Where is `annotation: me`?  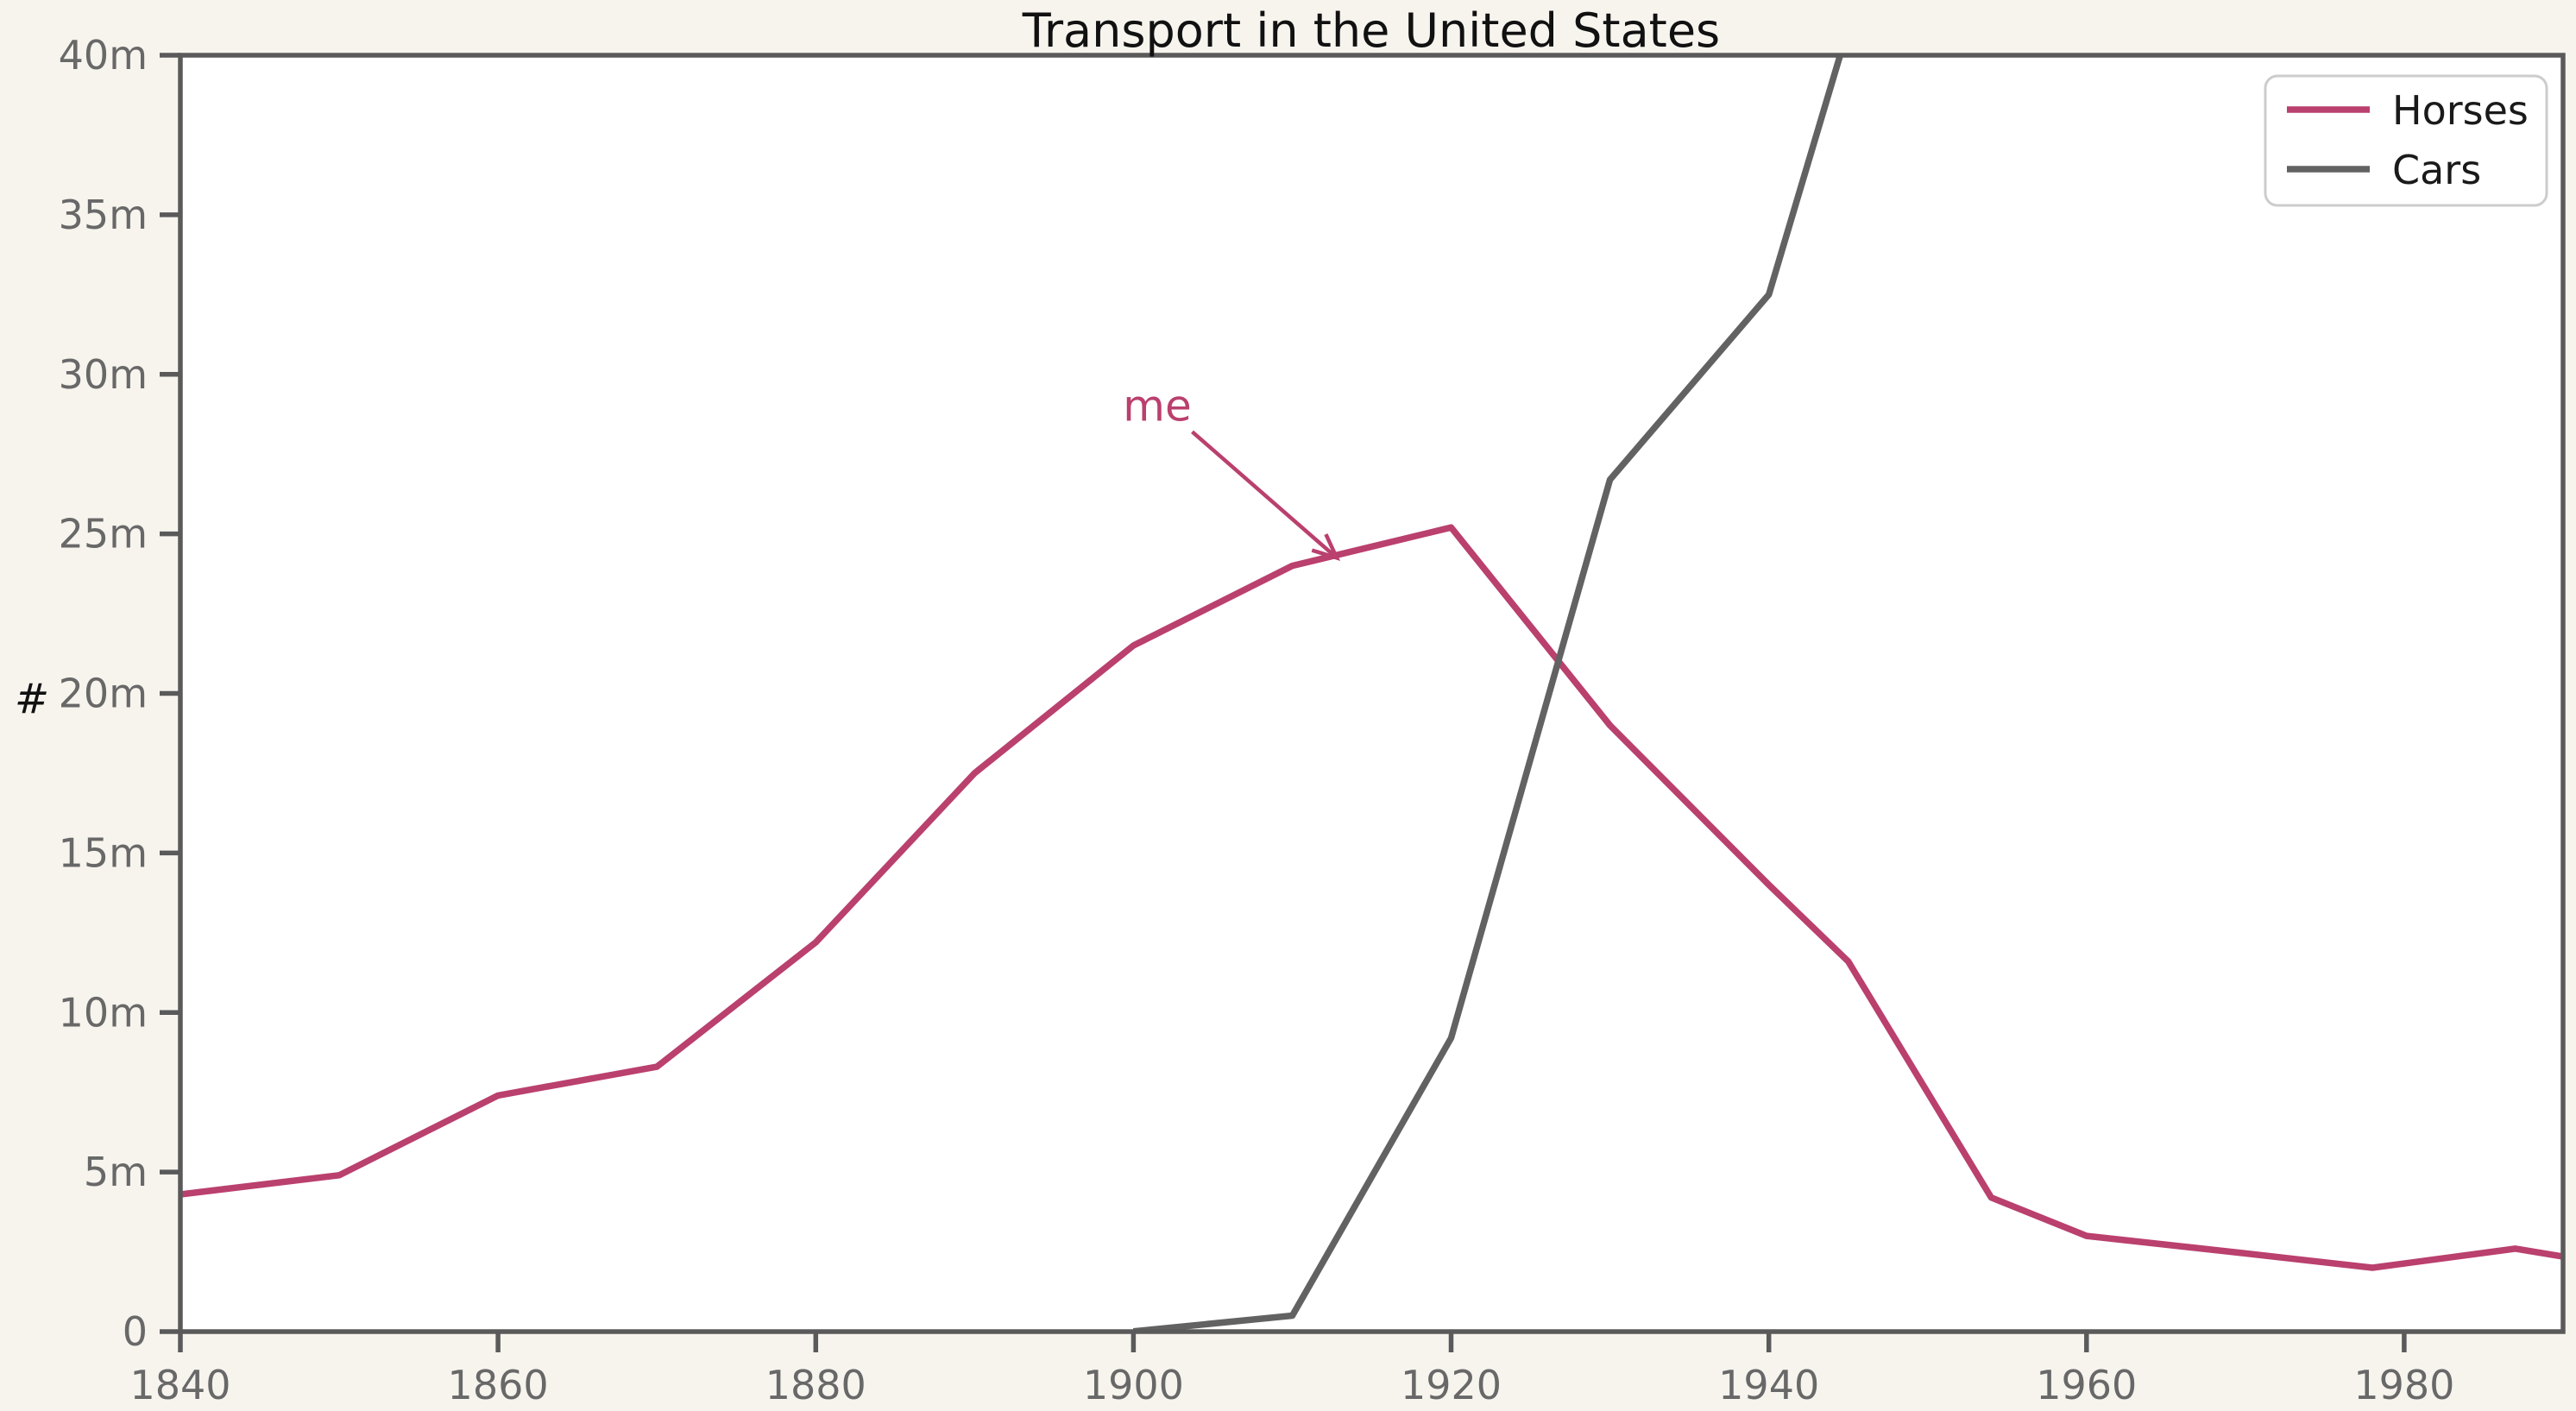
annotation: me is located at coordinates (1232, 472).